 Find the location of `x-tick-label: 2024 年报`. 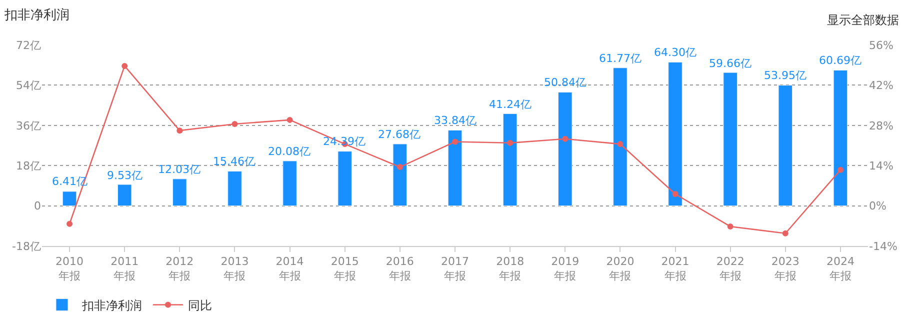

x-tick-label: 2024 年报 is located at coordinates (840, 268).